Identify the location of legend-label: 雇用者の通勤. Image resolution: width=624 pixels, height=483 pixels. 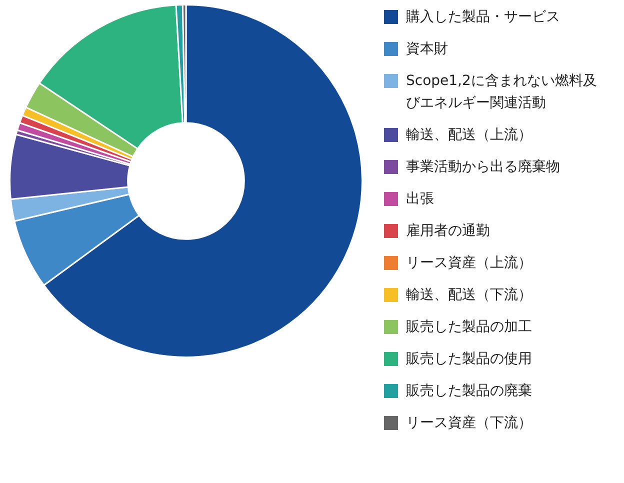
(448, 231).